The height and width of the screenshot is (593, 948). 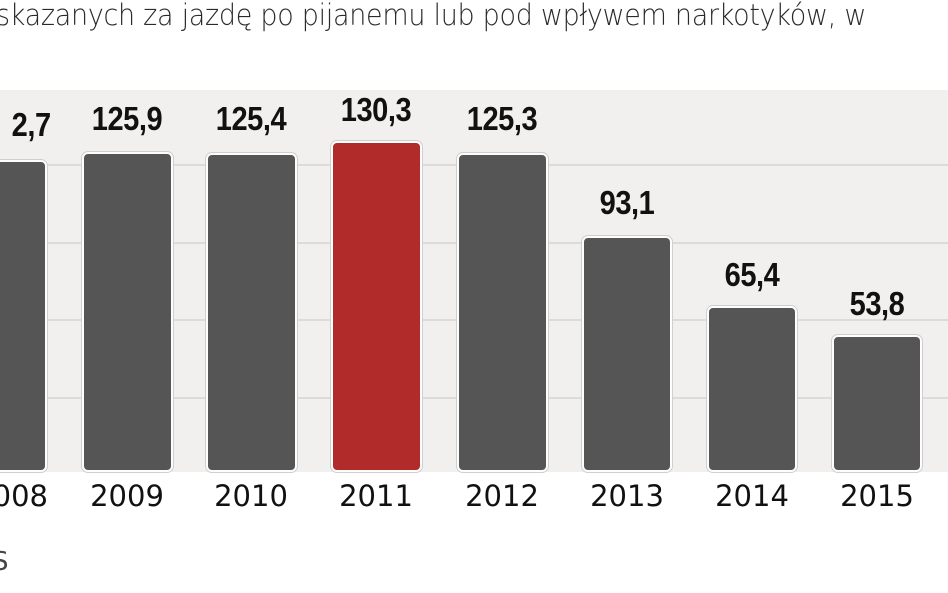 I want to click on x-tick-2010: 2010, so click(x=251, y=496).